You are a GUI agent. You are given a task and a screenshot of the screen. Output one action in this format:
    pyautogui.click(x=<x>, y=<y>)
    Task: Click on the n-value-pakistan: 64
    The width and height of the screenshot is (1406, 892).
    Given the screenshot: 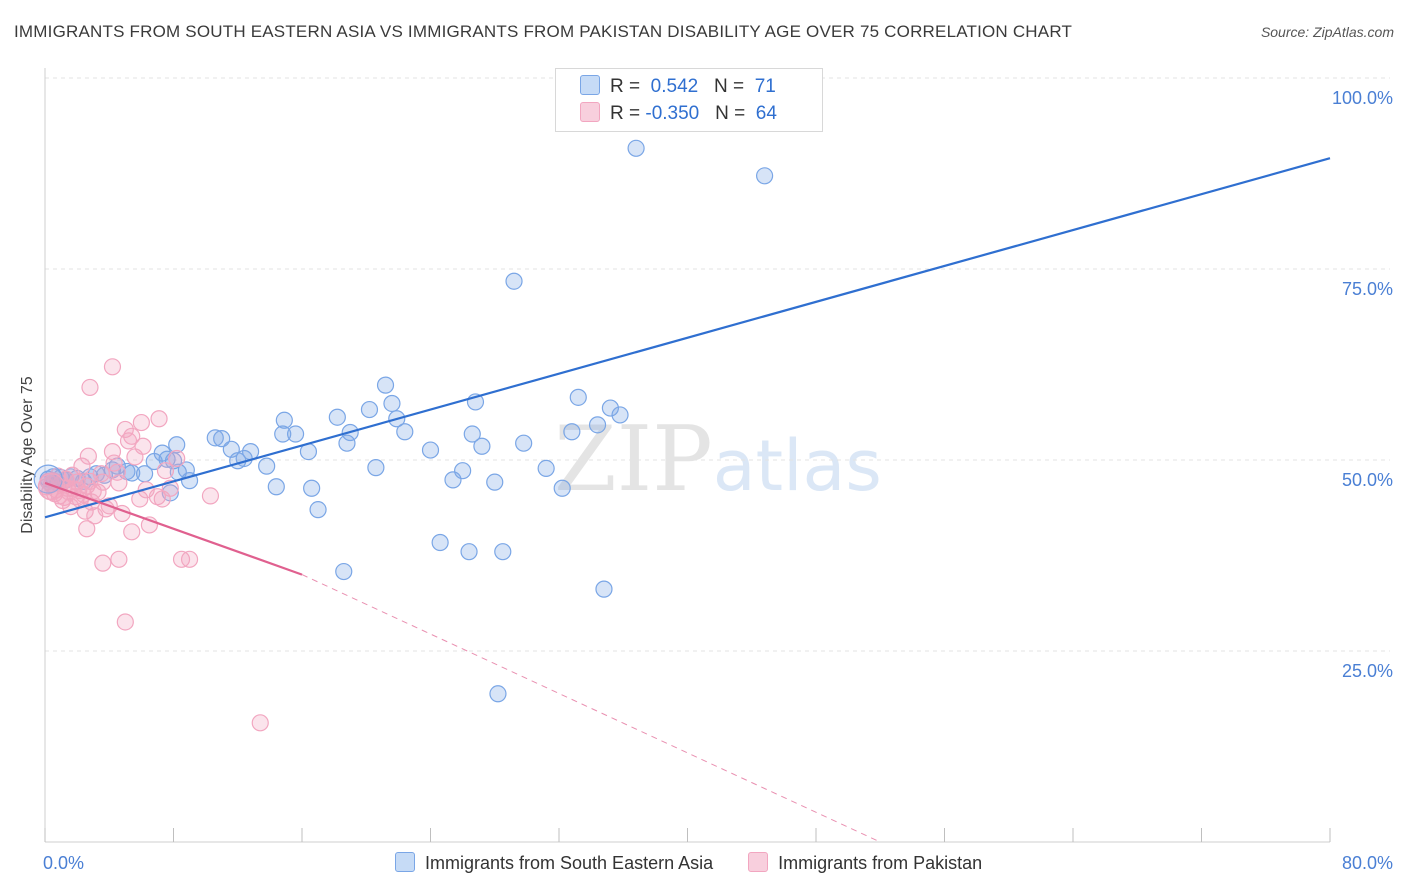 What is the action you would take?
    pyautogui.click(x=766, y=113)
    